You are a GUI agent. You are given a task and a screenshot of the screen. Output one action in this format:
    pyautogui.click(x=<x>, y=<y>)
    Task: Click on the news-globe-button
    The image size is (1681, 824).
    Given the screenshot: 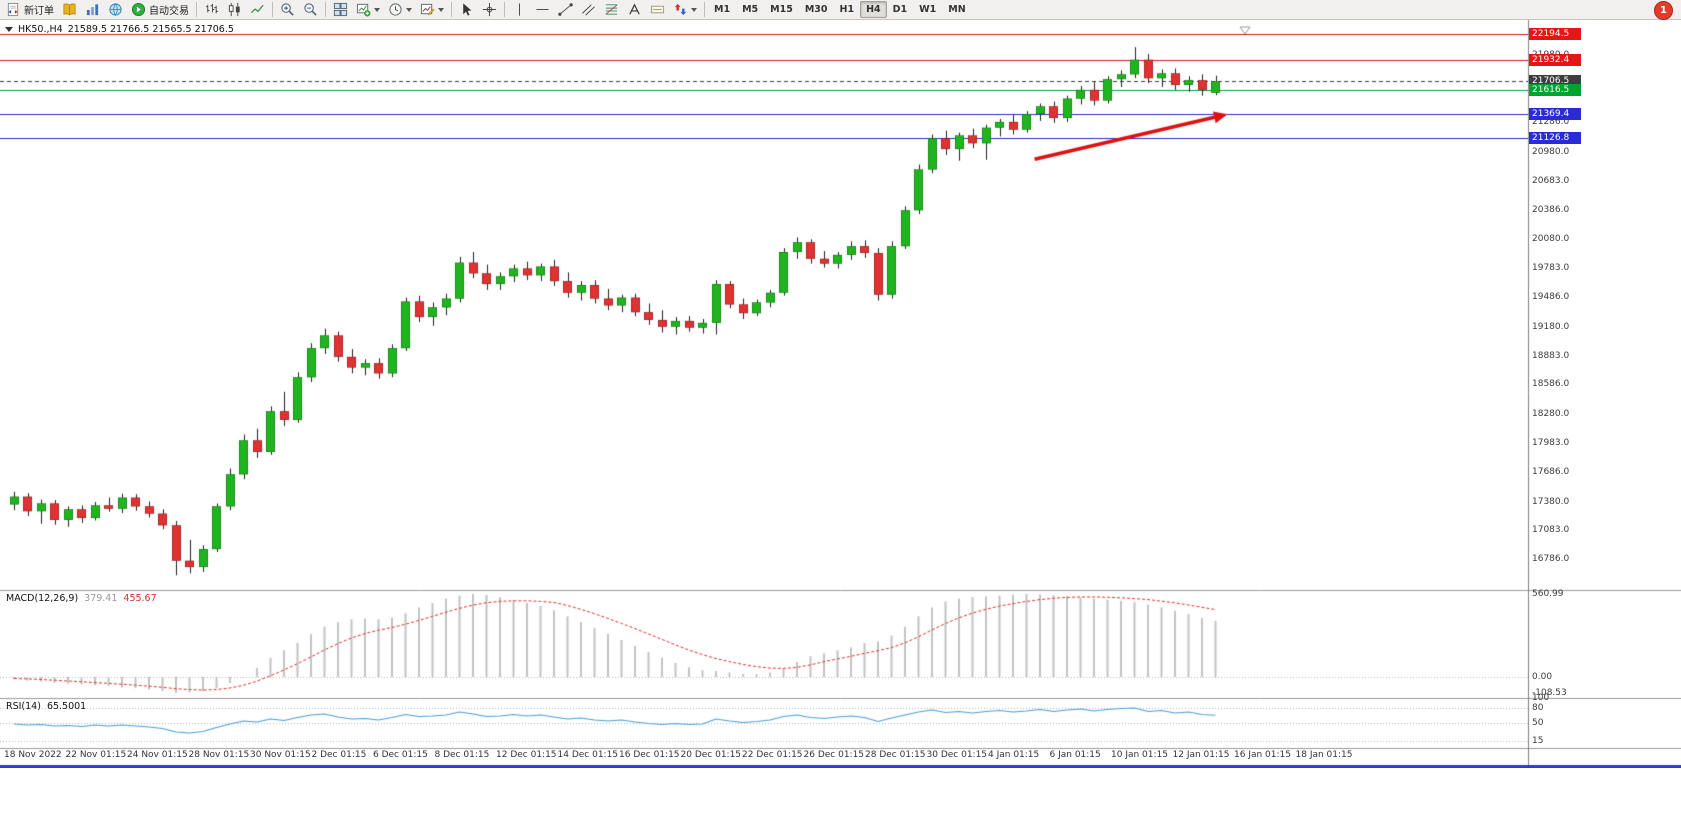 What is the action you would take?
    pyautogui.click(x=115, y=10)
    